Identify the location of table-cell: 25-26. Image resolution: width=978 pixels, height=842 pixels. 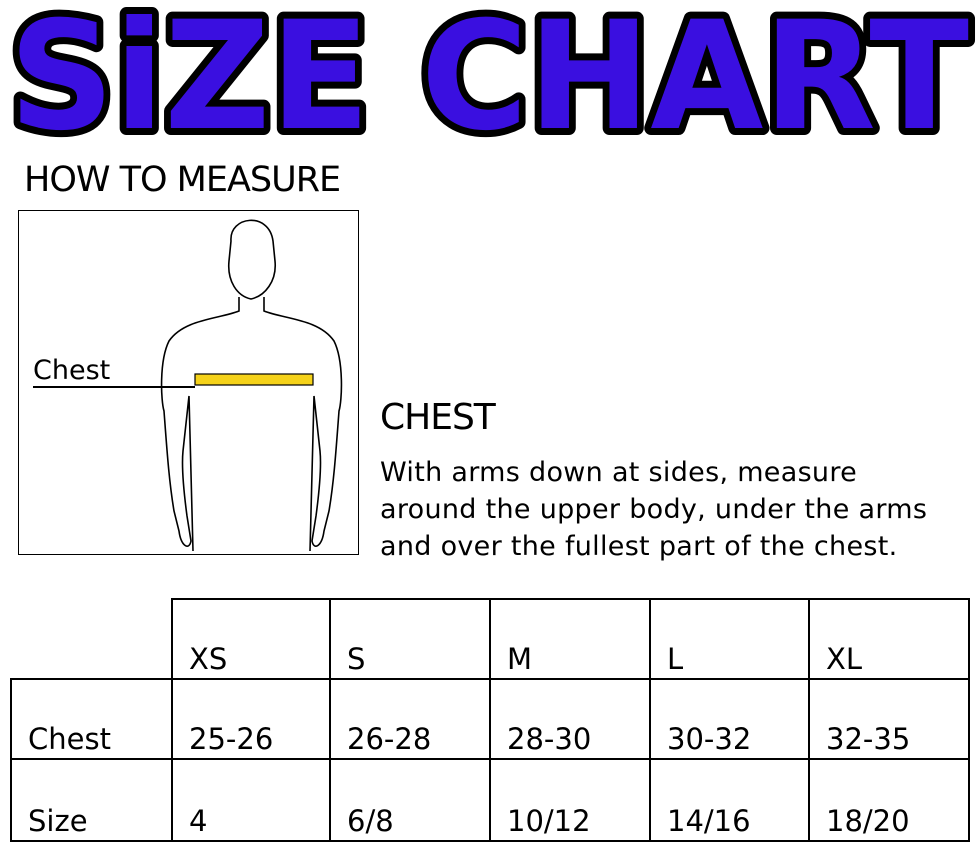
(251, 719).